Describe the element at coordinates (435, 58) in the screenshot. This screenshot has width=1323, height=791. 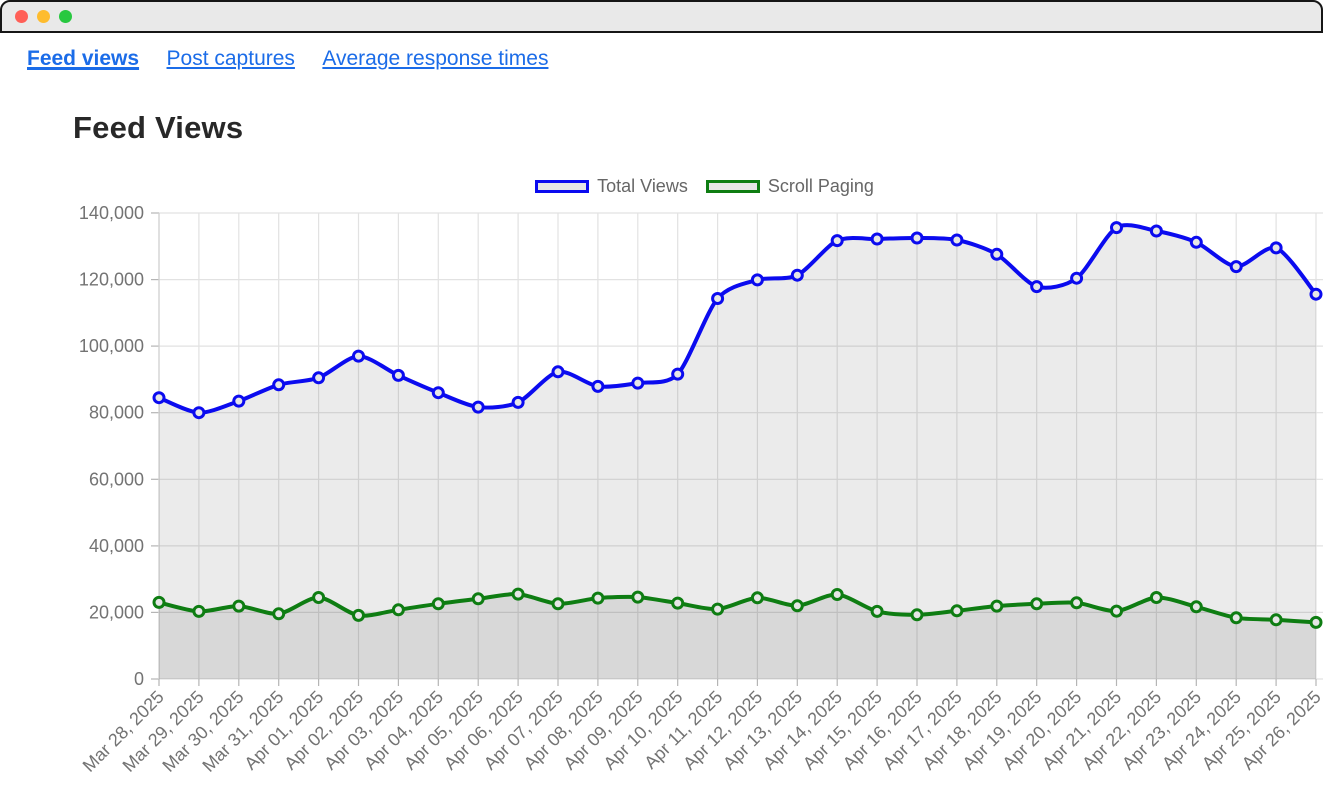
I see `nav-link-average-response-times: Average response times` at that location.